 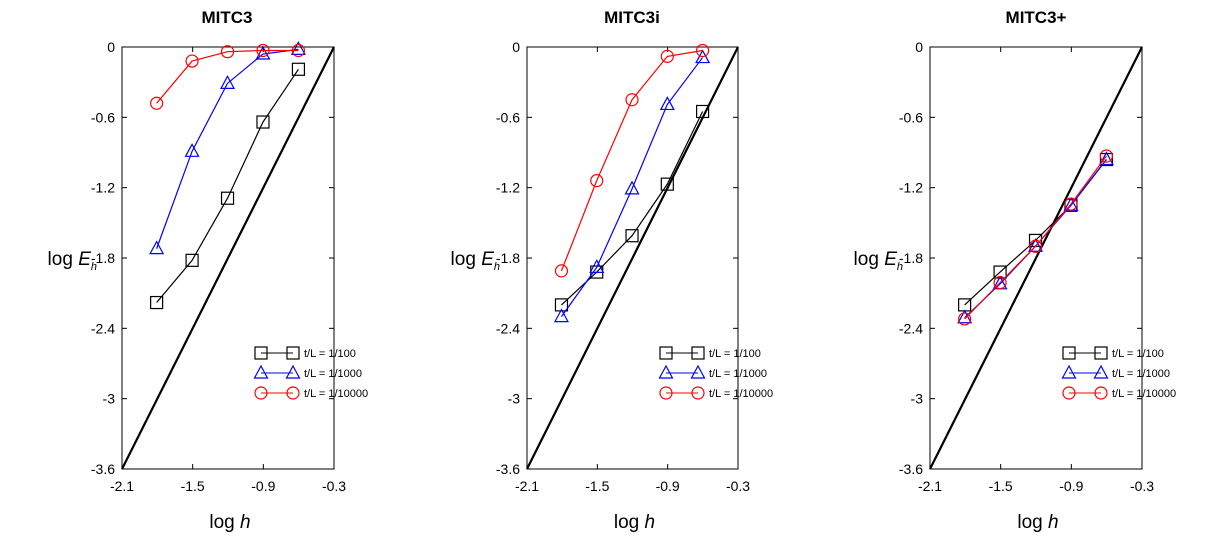 I want to click on y-tick-label: 0, so click(x=919, y=47).